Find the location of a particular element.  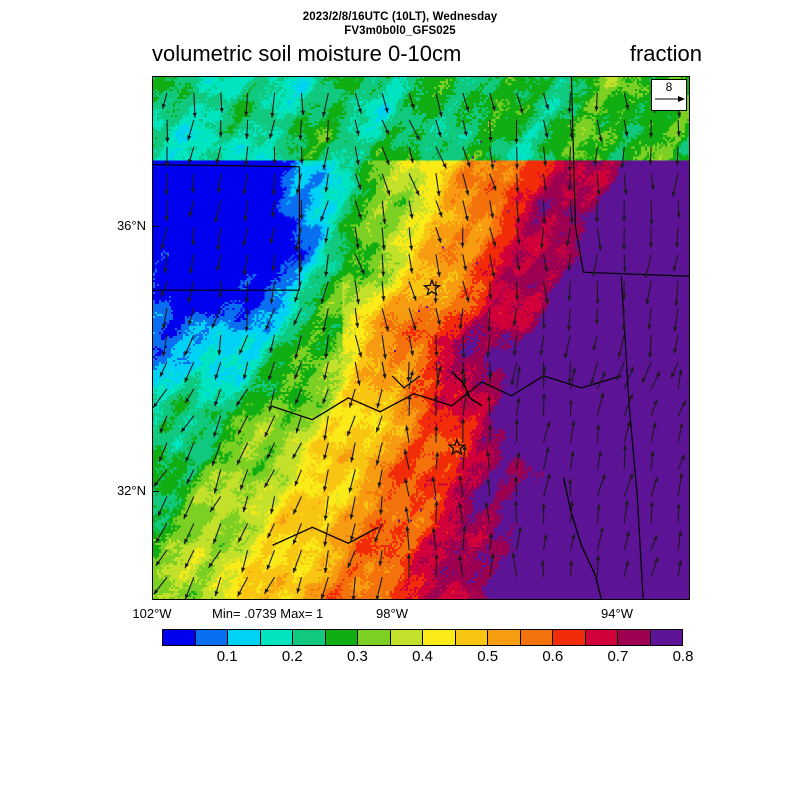

colorbar-tick-label: 0.6 is located at coordinates (553, 656).